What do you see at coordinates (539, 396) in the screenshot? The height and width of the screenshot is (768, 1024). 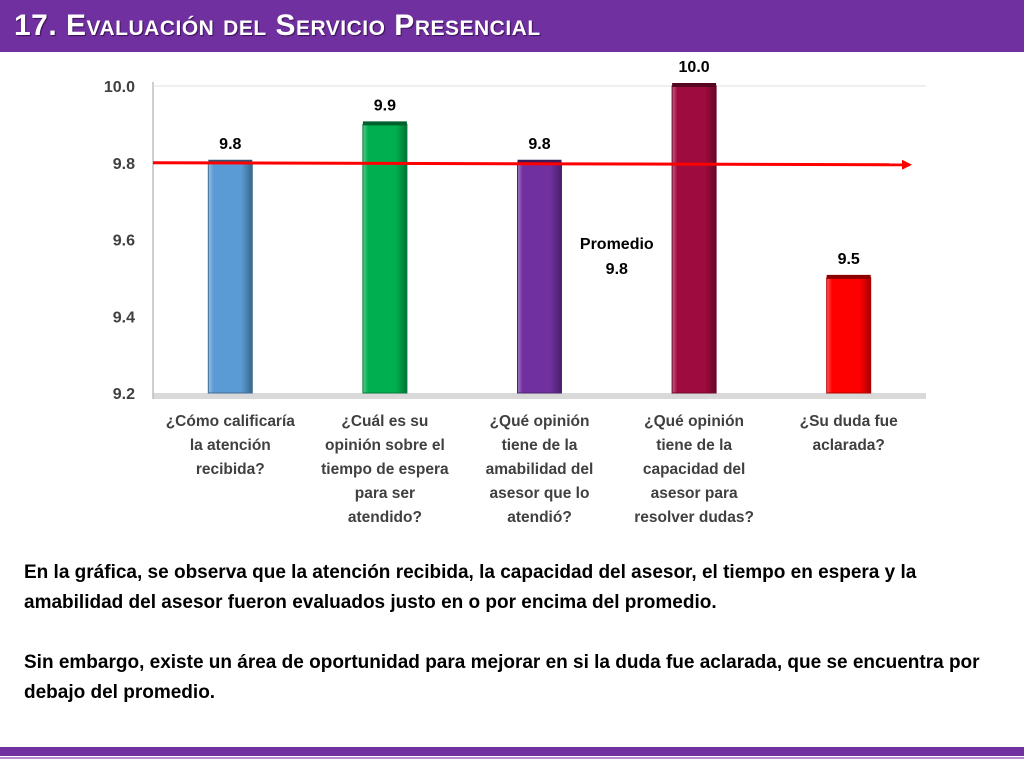 I see `chart-floor` at bounding box center [539, 396].